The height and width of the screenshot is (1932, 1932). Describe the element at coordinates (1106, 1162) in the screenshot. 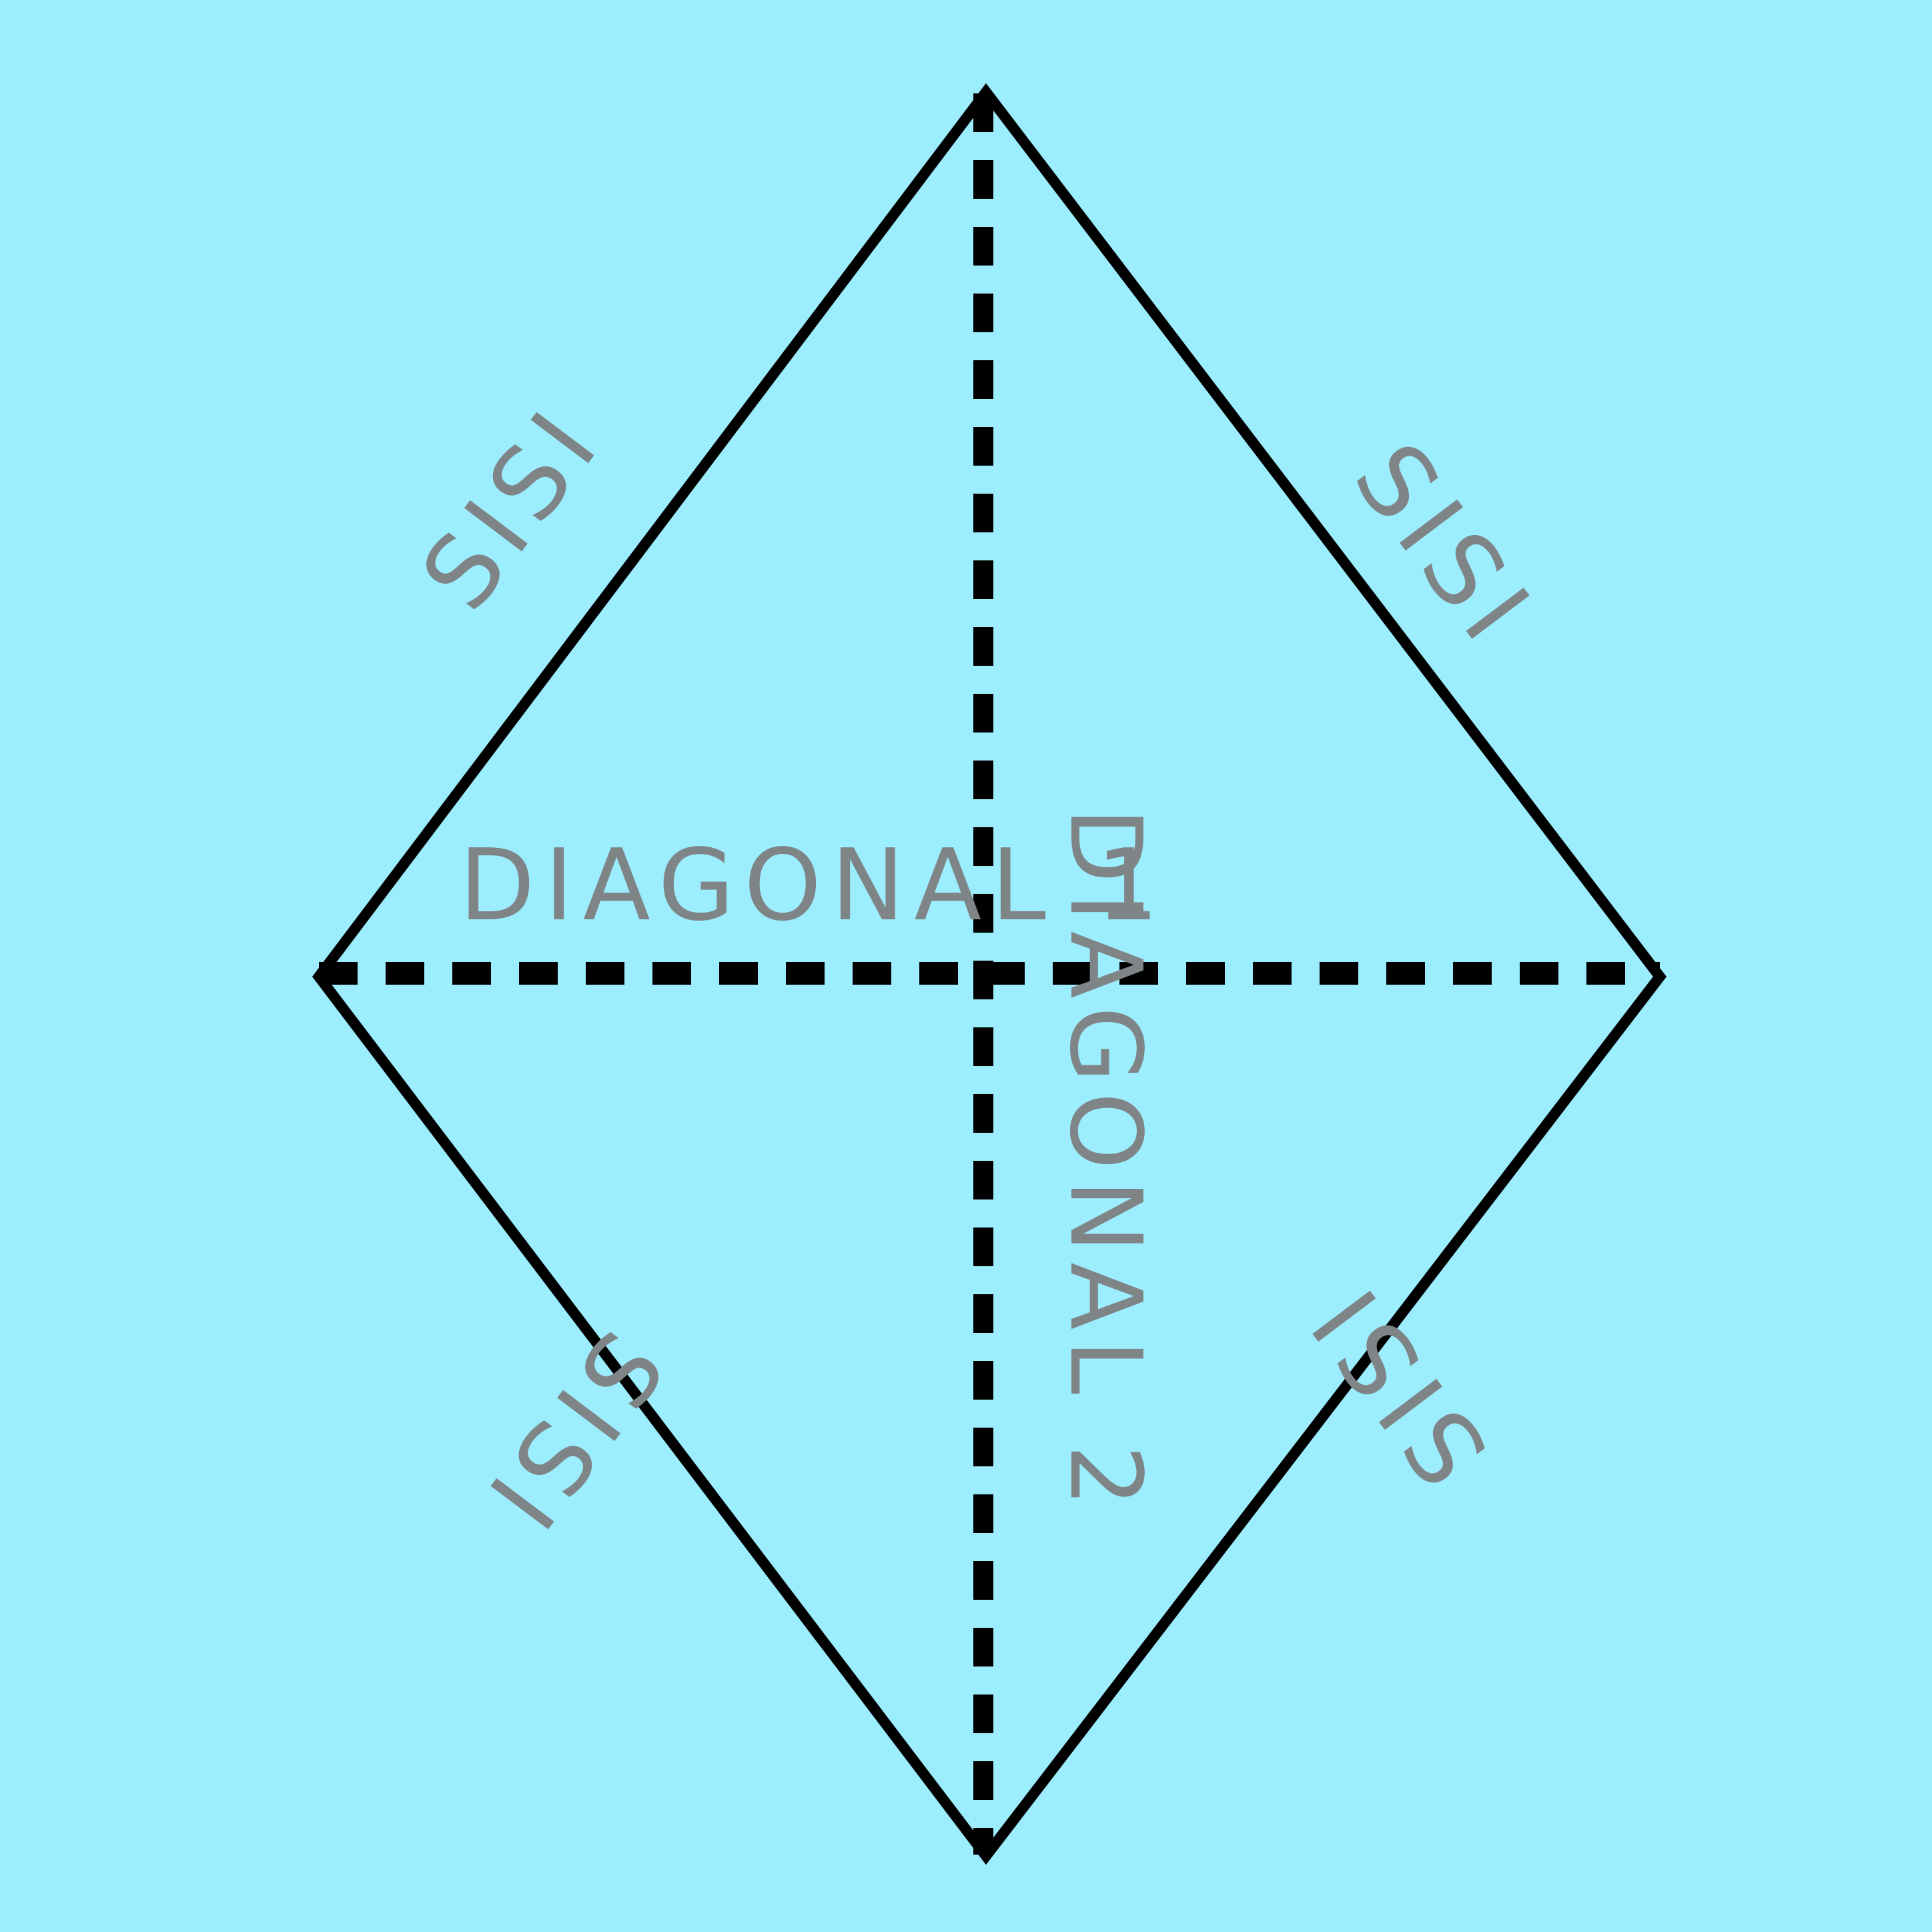

I see `diagonal-2-label: DIAGONAL 2` at that location.